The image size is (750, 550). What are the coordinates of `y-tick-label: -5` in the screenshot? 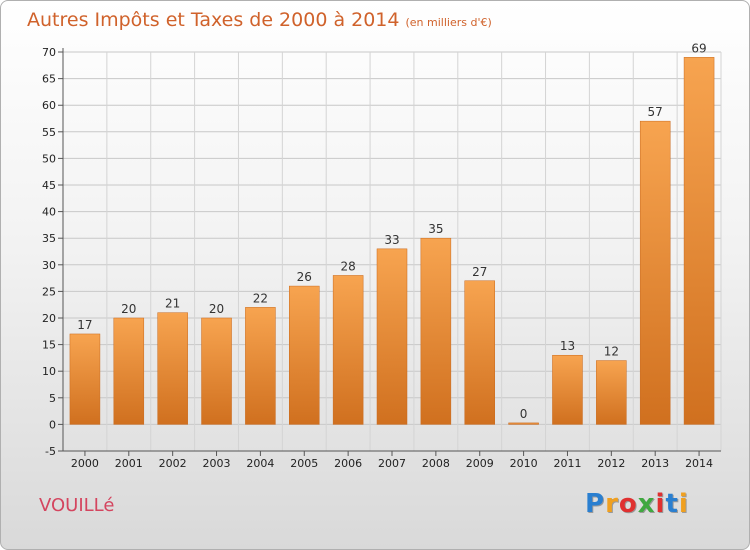 It's located at (50, 451).